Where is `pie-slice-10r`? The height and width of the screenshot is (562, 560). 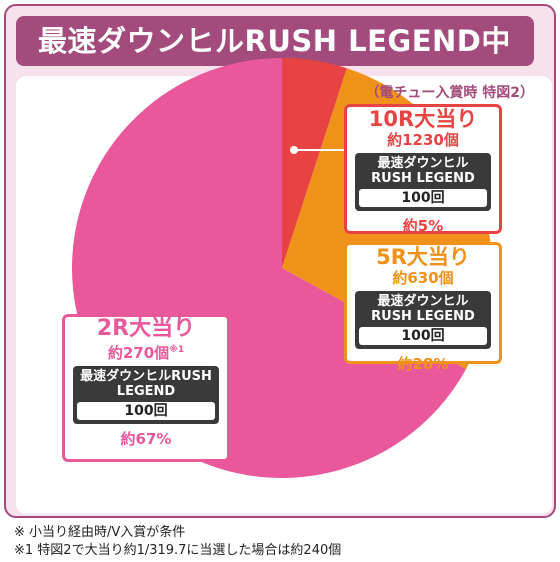 pie-slice-10r is located at coordinates (314, 163).